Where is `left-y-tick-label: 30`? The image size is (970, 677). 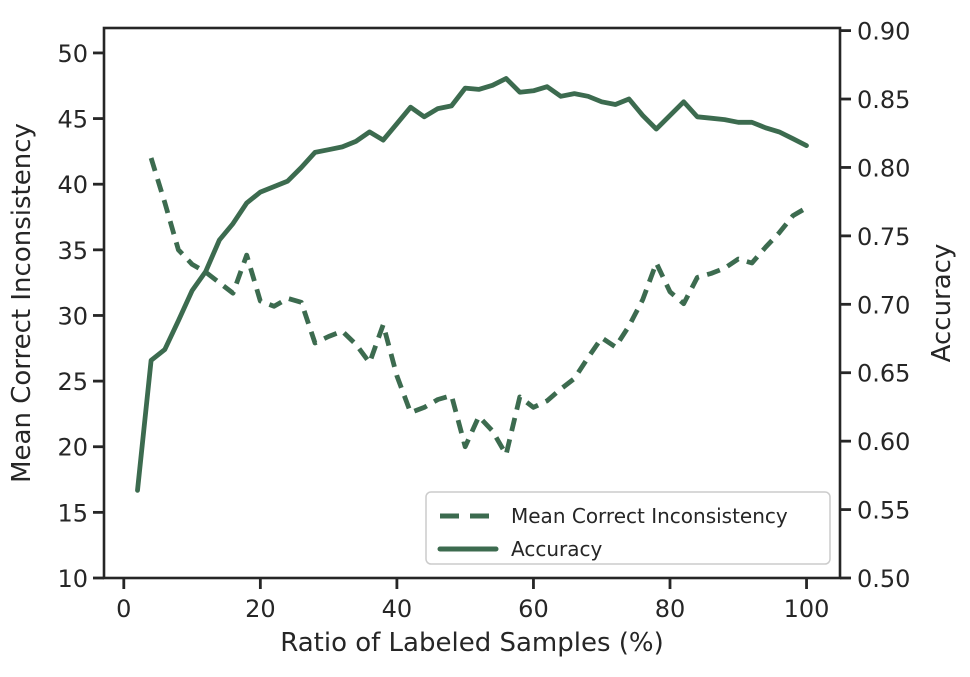
left-y-tick-label: 30 is located at coordinates (72, 316).